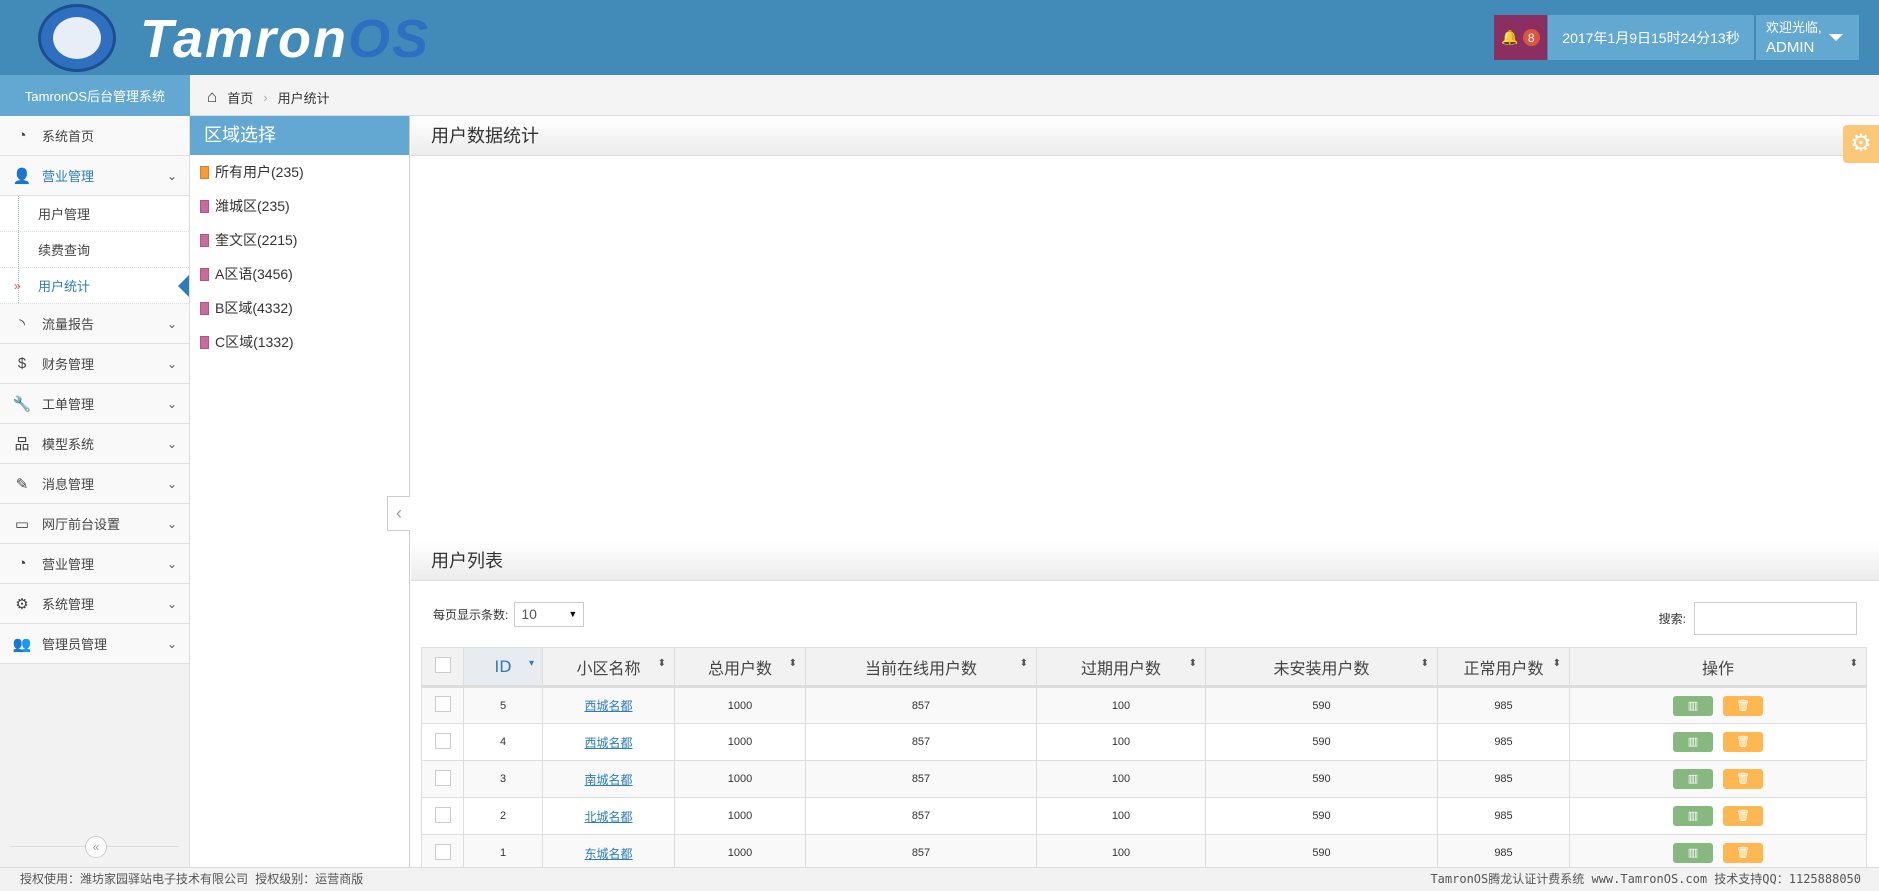 The height and width of the screenshot is (891, 1879). I want to click on page-size-label: 每页显示条数:, so click(471, 615).